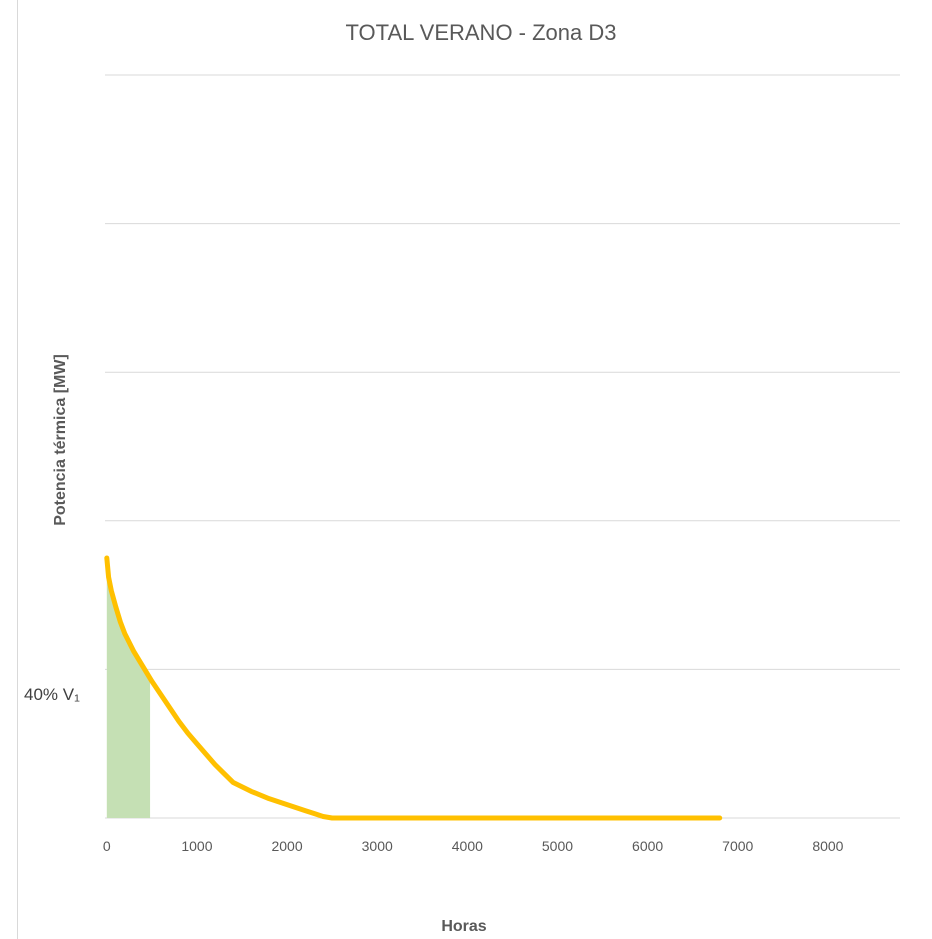 The width and height of the screenshot is (932, 939). I want to click on shaded-region-label: 40% V₁, so click(52, 694).